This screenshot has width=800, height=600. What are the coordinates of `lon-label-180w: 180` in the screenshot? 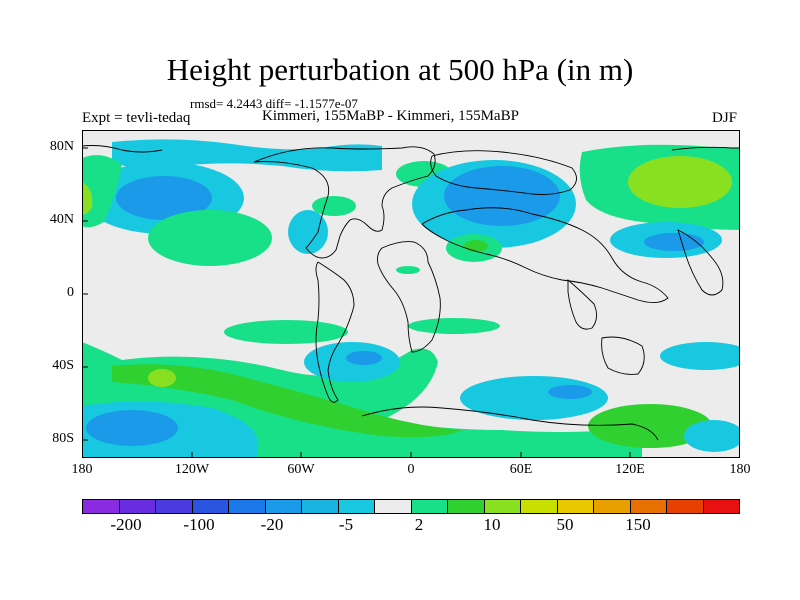 It's located at (82, 469).